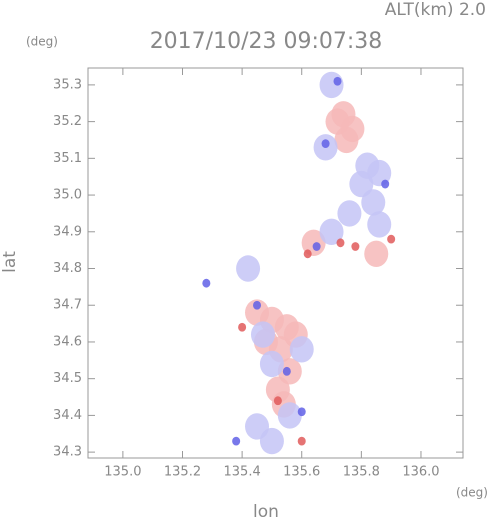  Describe the element at coordinates (67, 378) in the screenshot. I see `y-tick-label: 34.5` at that location.